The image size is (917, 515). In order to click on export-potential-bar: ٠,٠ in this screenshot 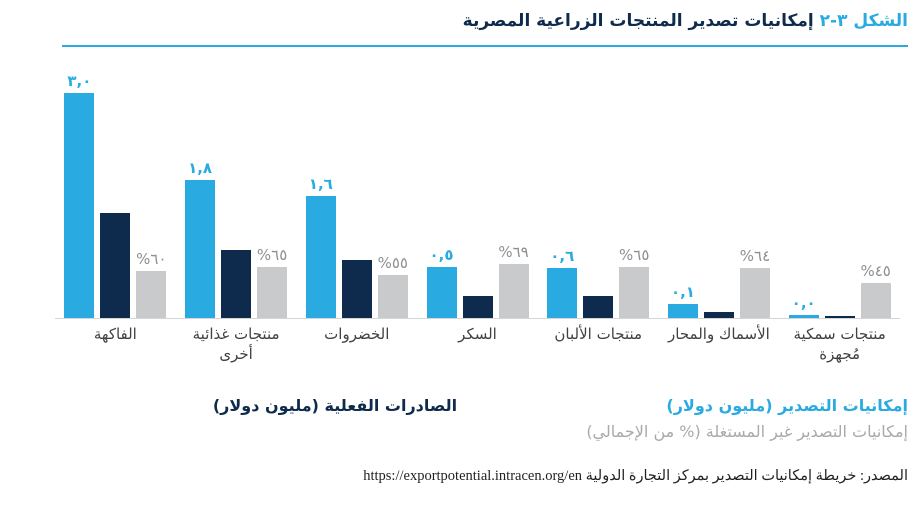, I will do `click(803, 306)`.